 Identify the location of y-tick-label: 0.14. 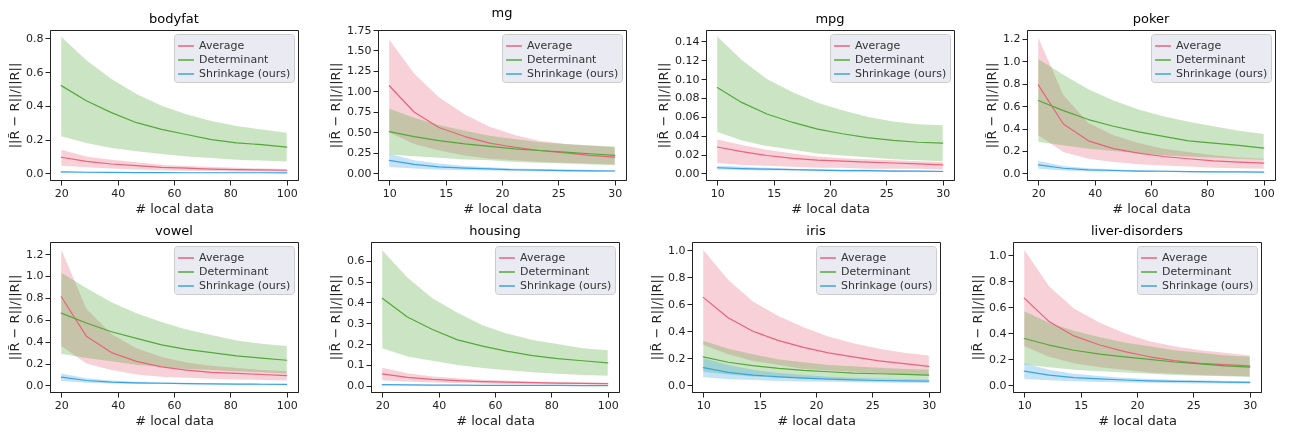
(687, 41).